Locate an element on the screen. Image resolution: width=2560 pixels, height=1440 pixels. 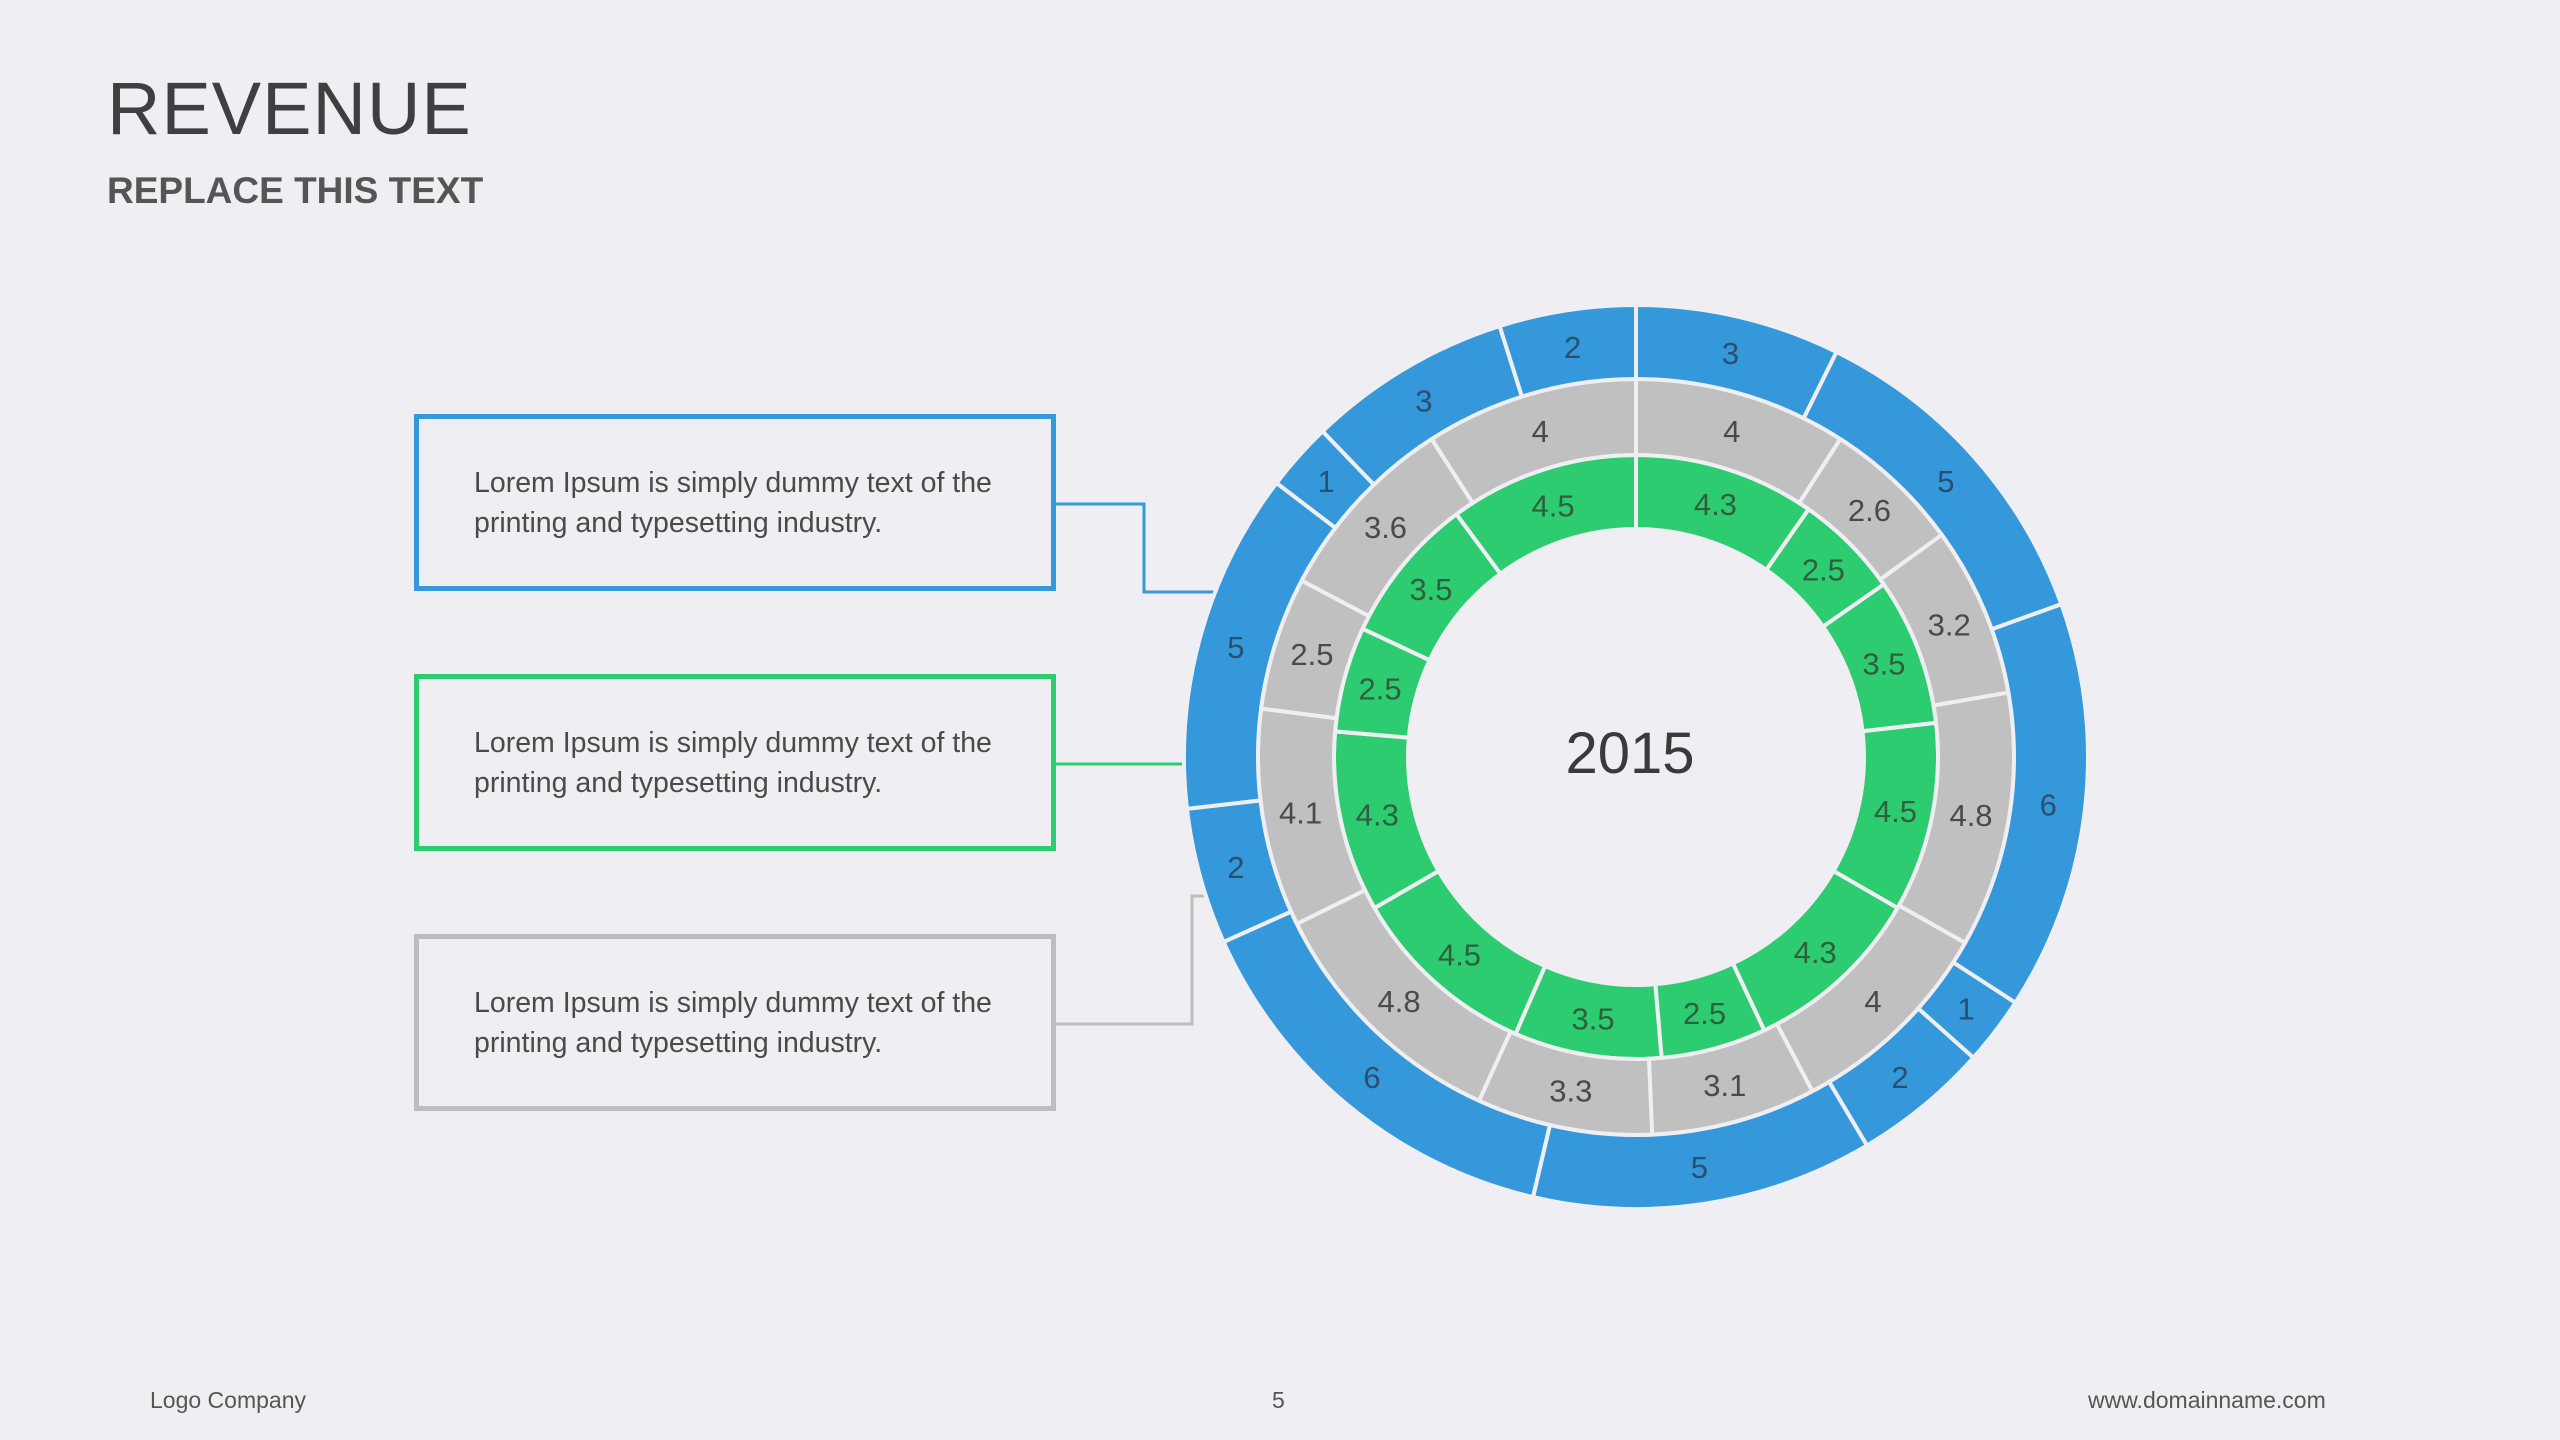
page-subtitle: REPLACE THIS TEXT is located at coordinates (295, 190).